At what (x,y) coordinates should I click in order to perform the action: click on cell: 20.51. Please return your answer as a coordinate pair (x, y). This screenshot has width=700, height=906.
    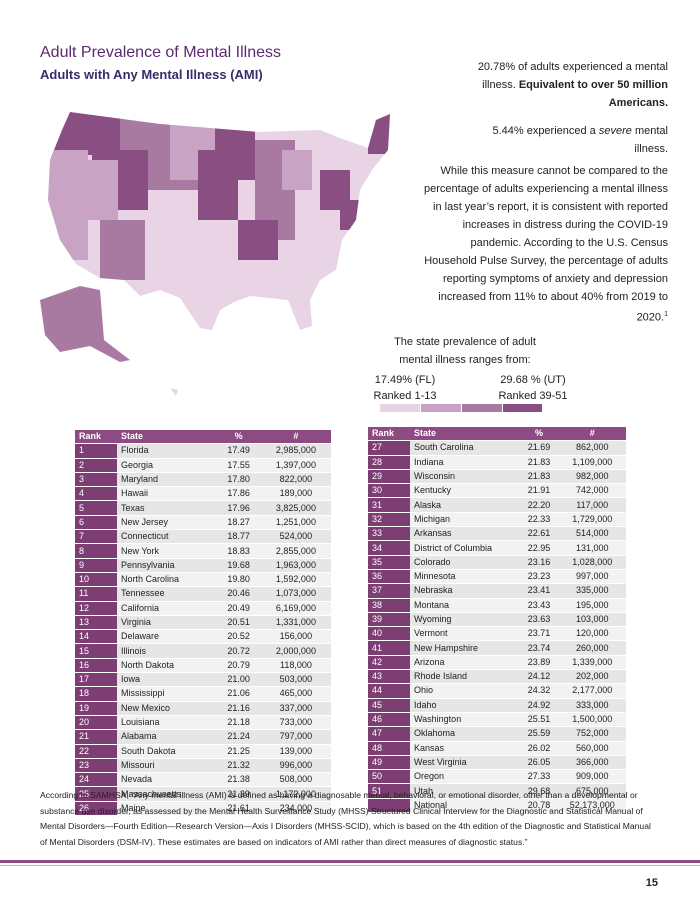
    Looking at the image, I should click on (238, 623).